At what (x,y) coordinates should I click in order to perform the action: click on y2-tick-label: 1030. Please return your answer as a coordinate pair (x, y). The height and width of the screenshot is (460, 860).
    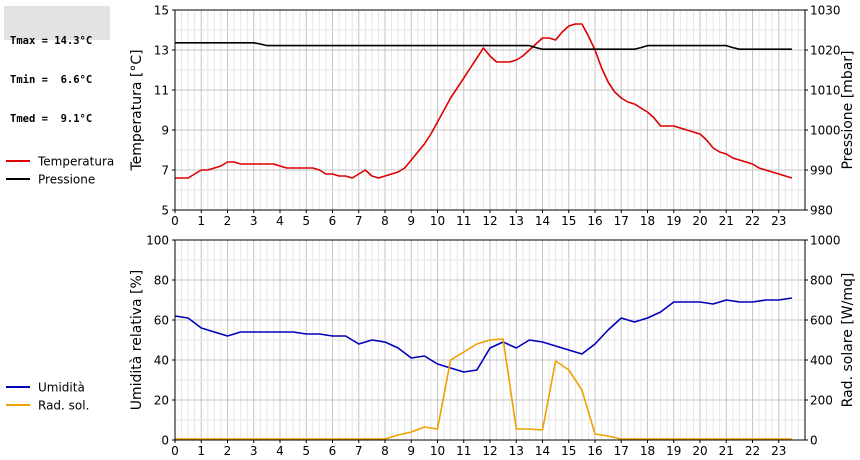
    Looking at the image, I should click on (825, 11).